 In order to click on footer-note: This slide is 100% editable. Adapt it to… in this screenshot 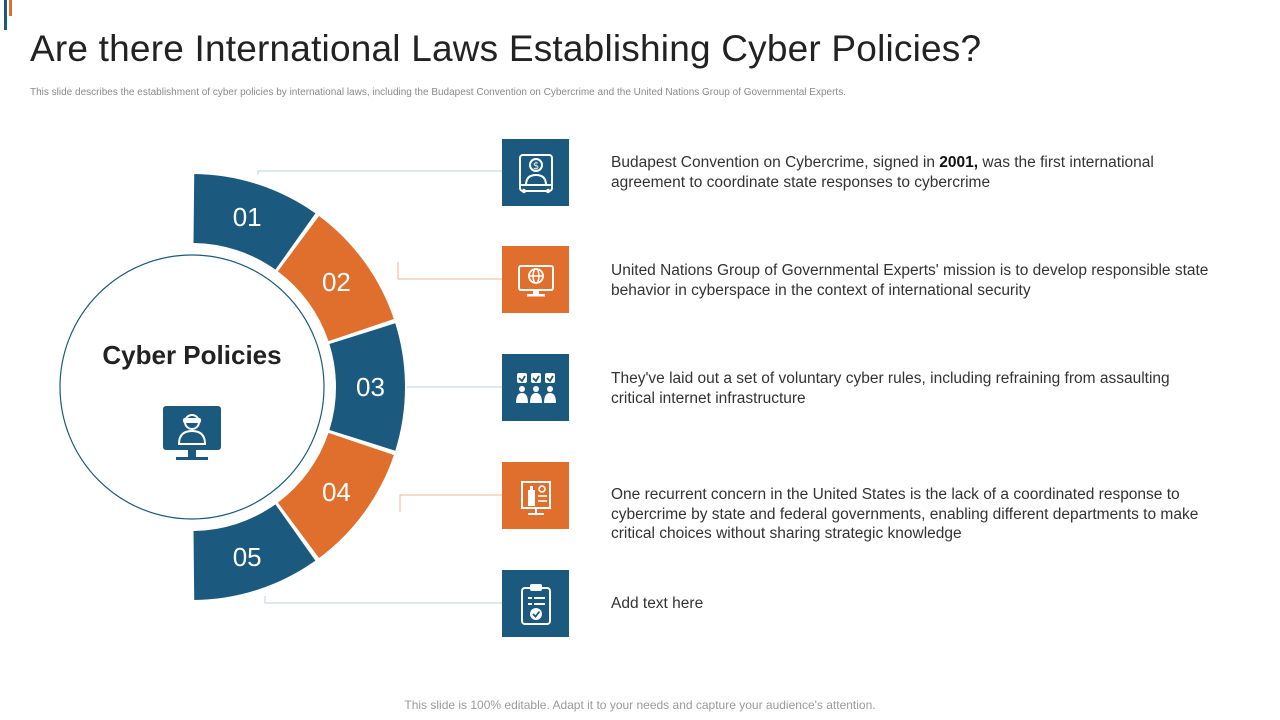, I will do `click(640, 705)`.